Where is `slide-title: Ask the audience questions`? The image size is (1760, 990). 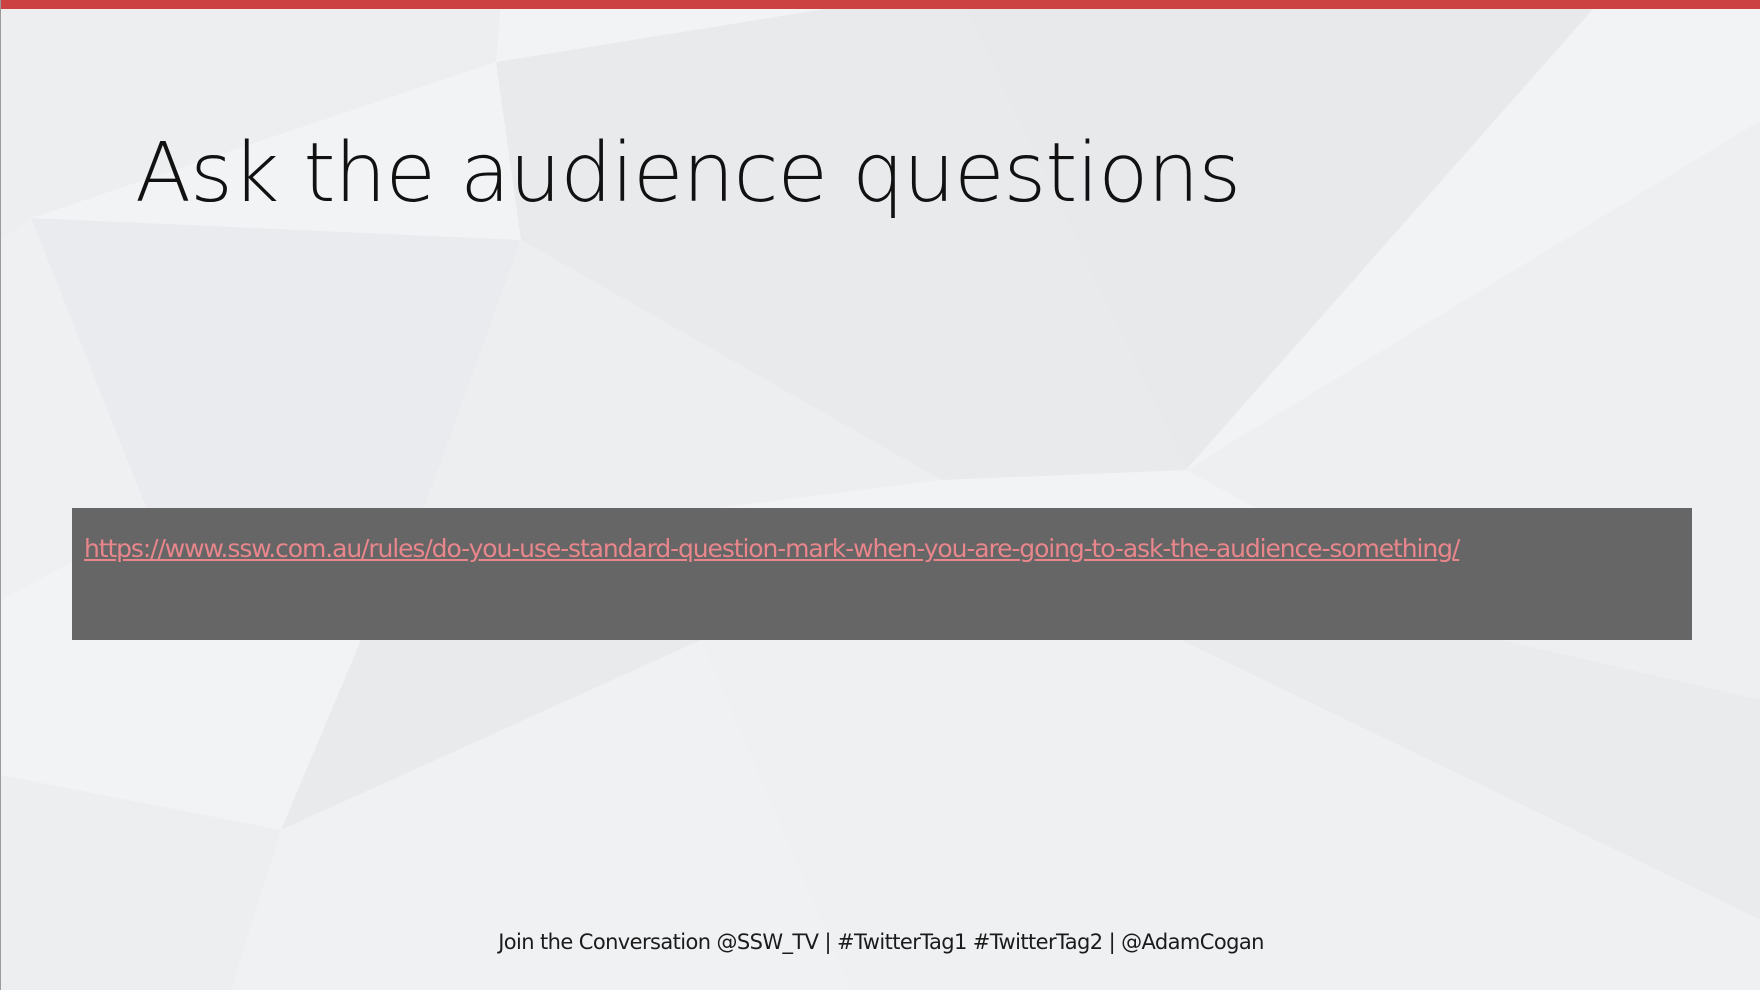 slide-title: Ask the audience questions is located at coordinates (688, 173).